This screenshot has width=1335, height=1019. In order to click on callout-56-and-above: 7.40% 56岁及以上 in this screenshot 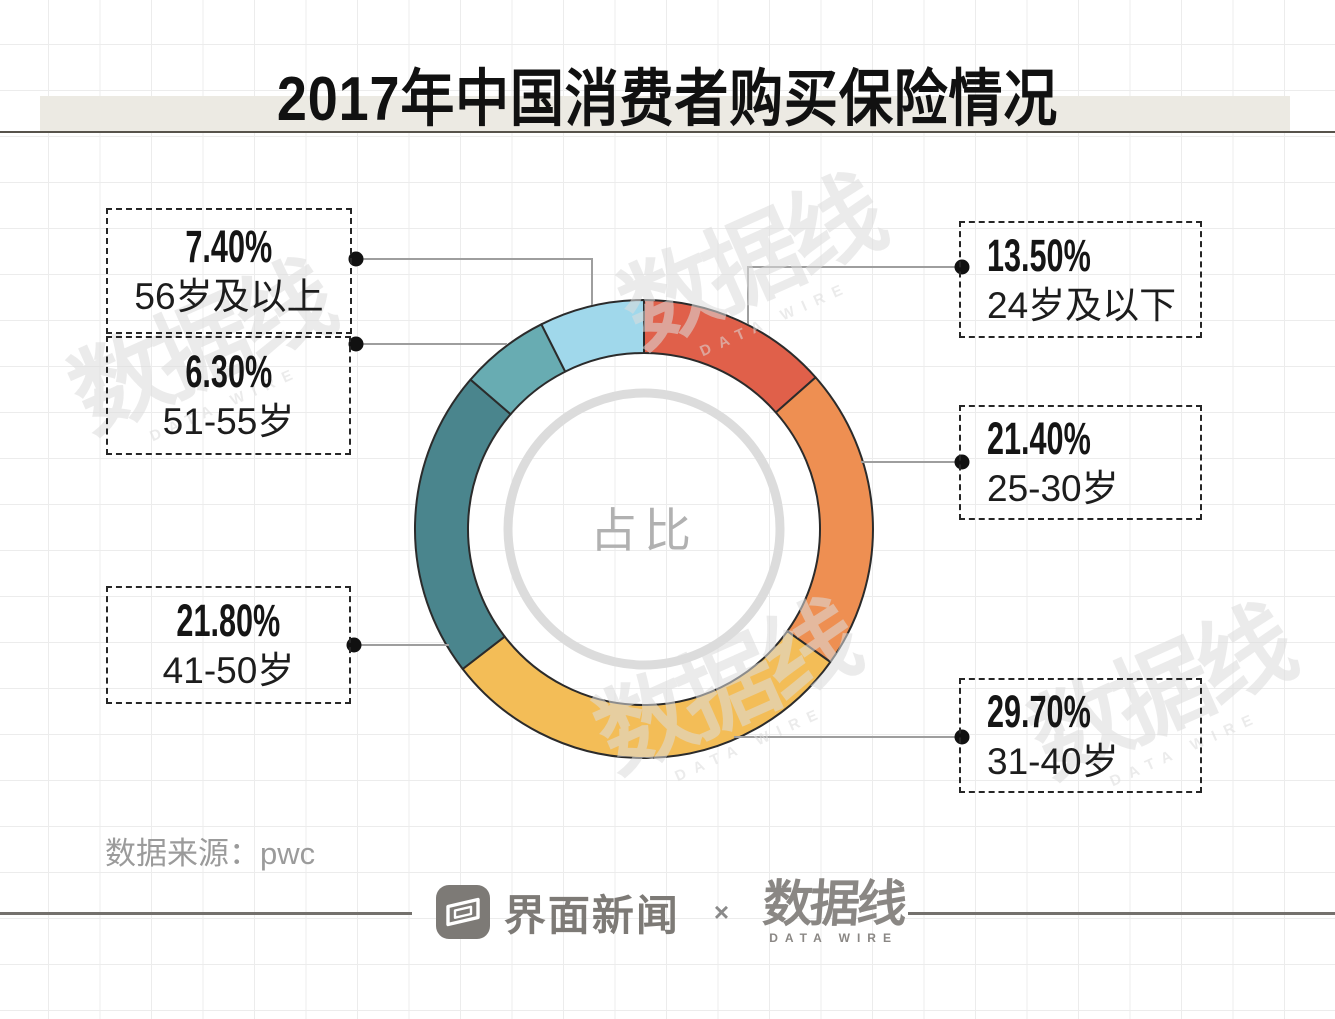, I will do `click(229, 271)`.